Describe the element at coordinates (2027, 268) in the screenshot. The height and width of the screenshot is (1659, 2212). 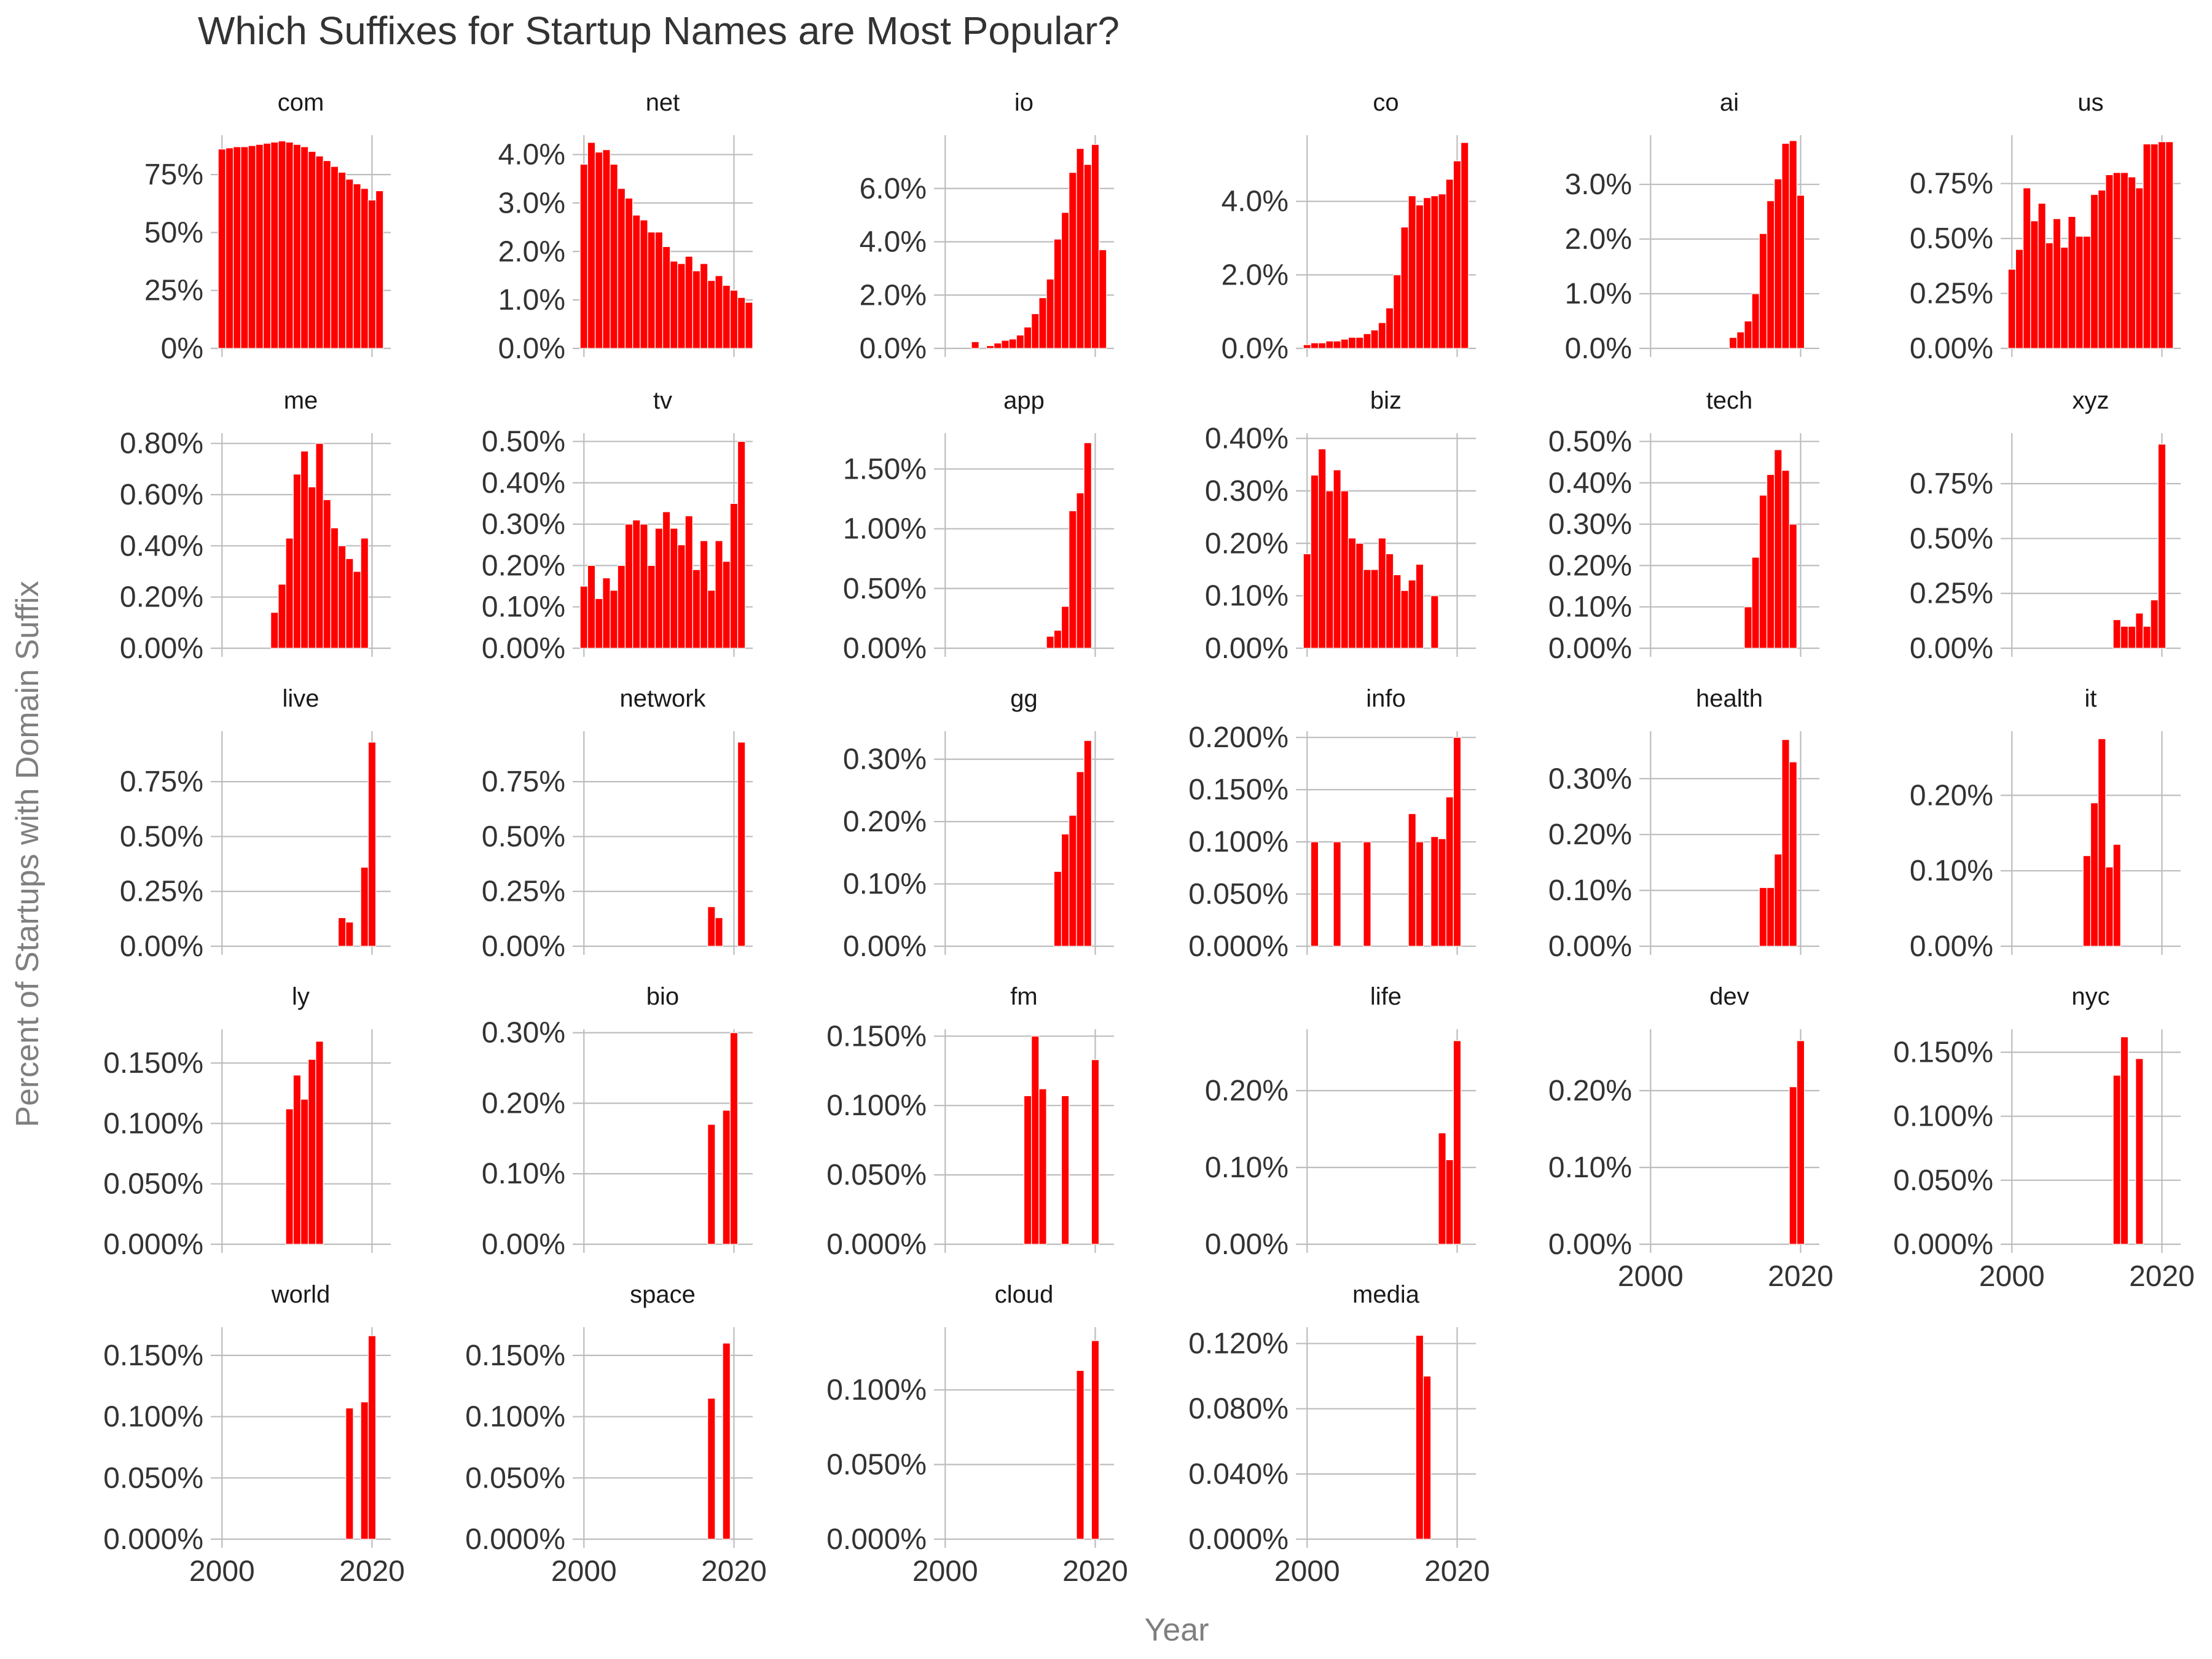
I see `bar-us-2002` at that location.